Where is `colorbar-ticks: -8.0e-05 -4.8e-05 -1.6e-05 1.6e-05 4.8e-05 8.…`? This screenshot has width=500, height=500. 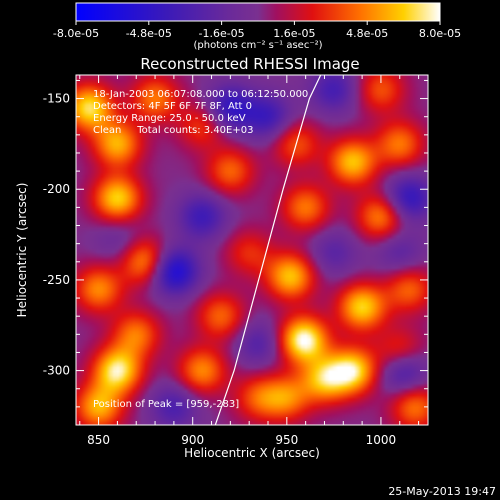
colorbar-ticks: -8.0e-05 -4.8e-05 -1.6e-05 1.6e-05 4.8e-05 8.… is located at coordinates (257, 30).